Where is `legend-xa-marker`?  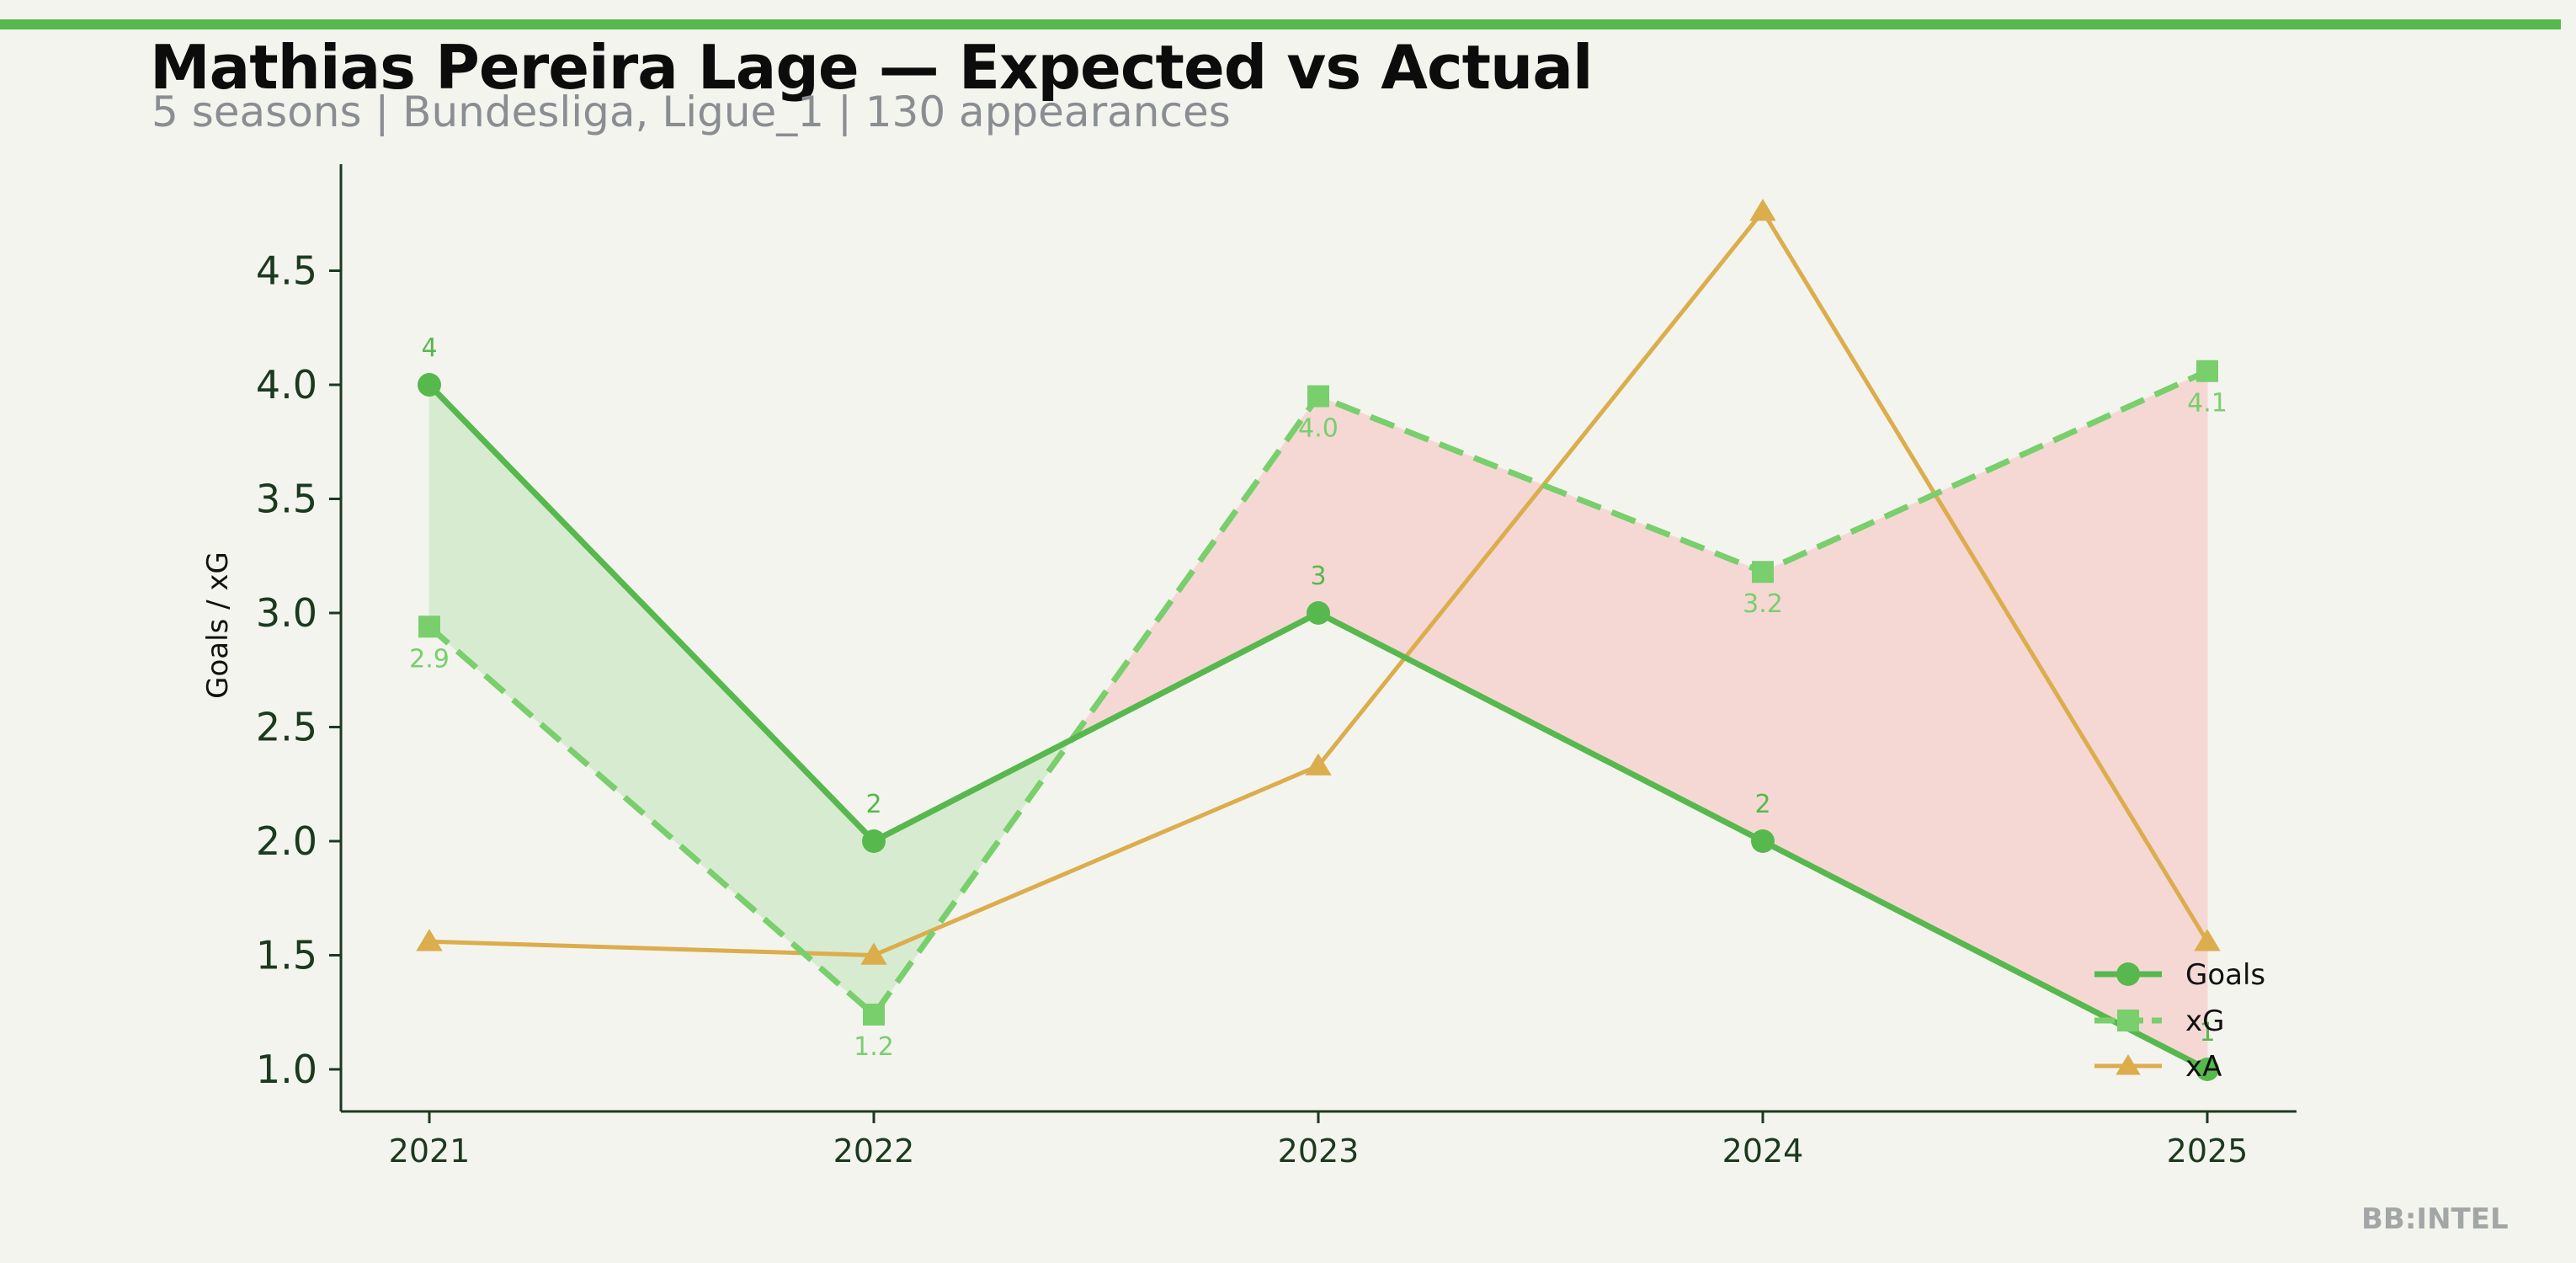
legend-xa-marker is located at coordinates (2128, 1064).